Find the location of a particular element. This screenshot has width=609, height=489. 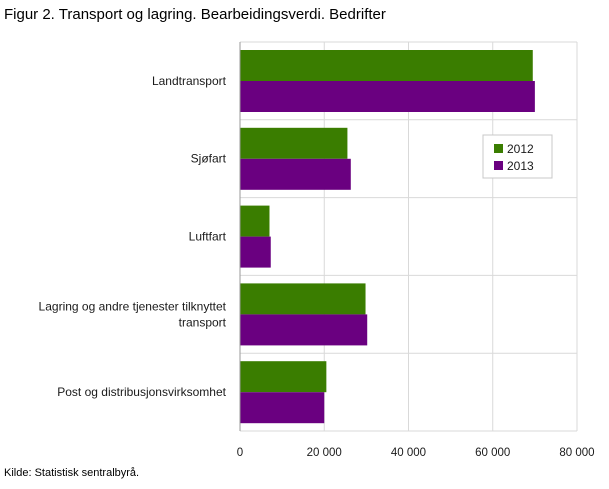

category-label: Landtransport is located at coordinates (189, 81).